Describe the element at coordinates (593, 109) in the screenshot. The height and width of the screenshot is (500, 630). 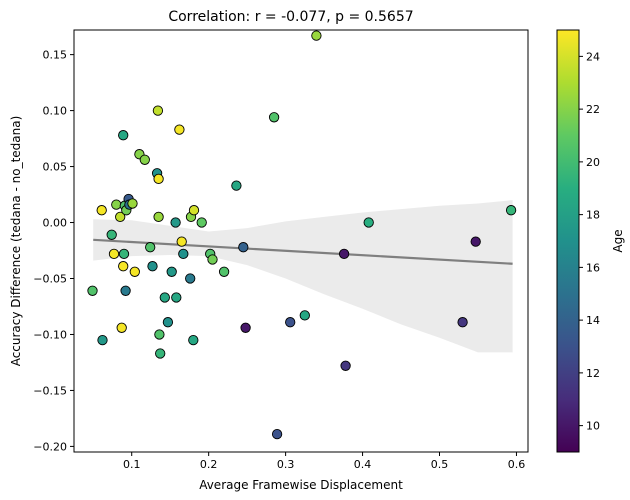
I see `colorbar-tick-label-7: 22` at that location.